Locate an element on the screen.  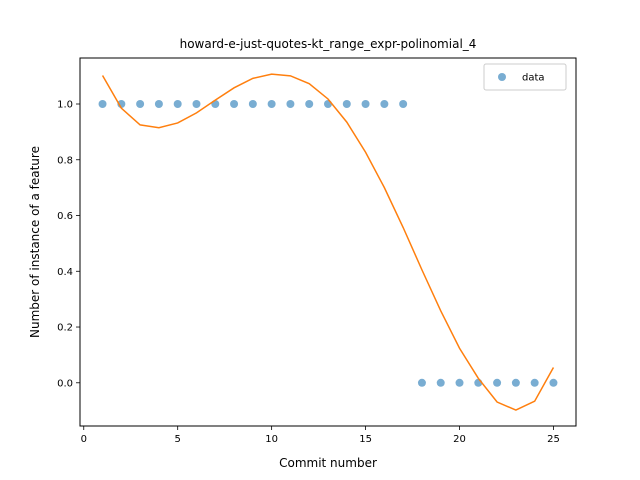
x-axis-title: Commit number is located at coordinates (328, 463).